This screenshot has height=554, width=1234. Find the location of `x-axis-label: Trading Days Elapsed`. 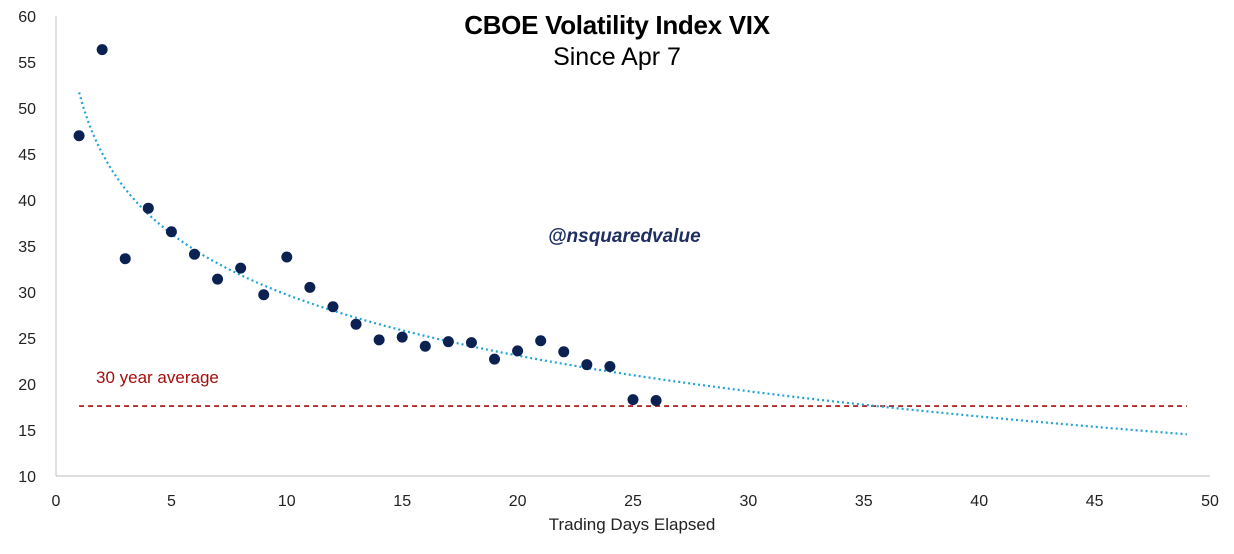

x-axis-label: Trading Days Elapsed is located at coordinates (632, 524).